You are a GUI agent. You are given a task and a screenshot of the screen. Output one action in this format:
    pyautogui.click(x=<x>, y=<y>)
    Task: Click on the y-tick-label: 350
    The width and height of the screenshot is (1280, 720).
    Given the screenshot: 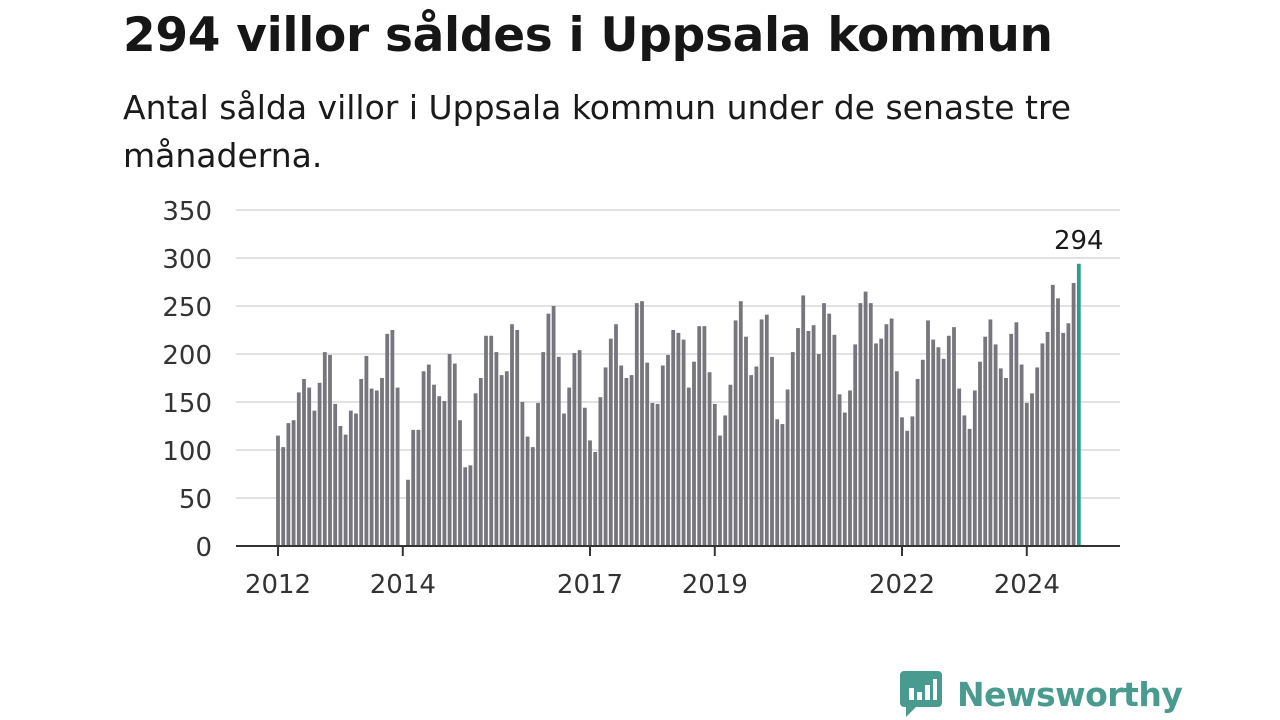 What is the action you would take?
    pyautogui.click(x=187, y=212)
    